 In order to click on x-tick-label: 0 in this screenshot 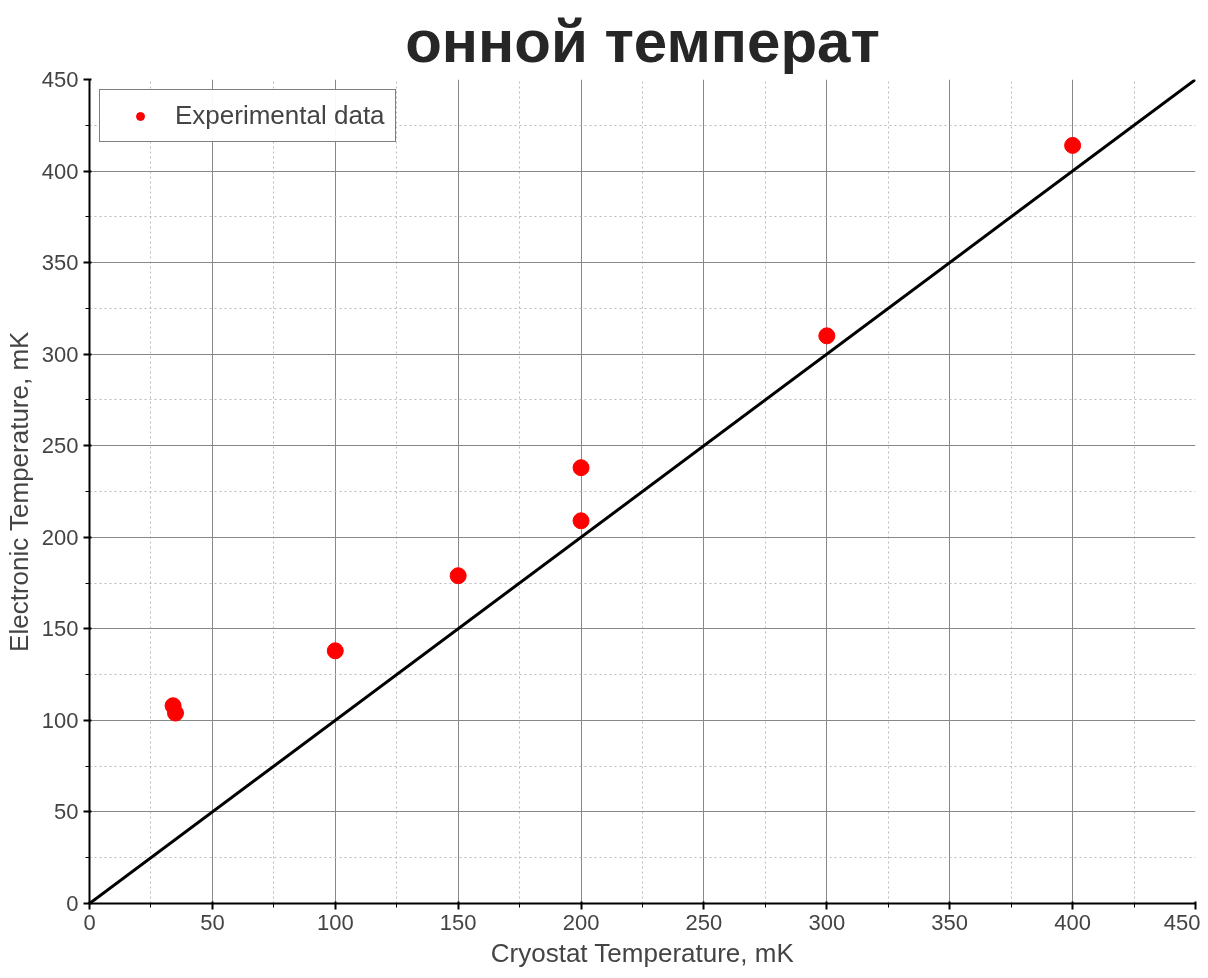, I will do `click(89, 922)`.